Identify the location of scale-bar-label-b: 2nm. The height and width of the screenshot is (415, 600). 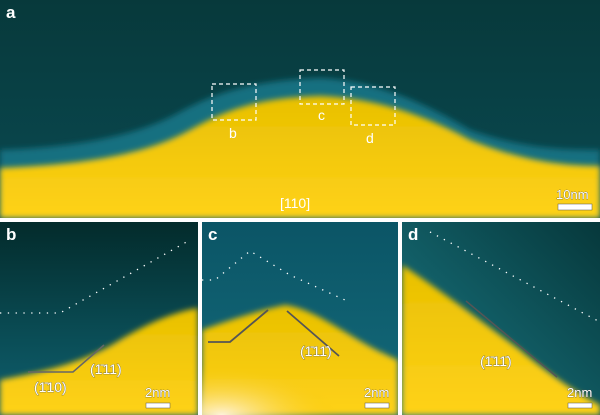
(157, 392).